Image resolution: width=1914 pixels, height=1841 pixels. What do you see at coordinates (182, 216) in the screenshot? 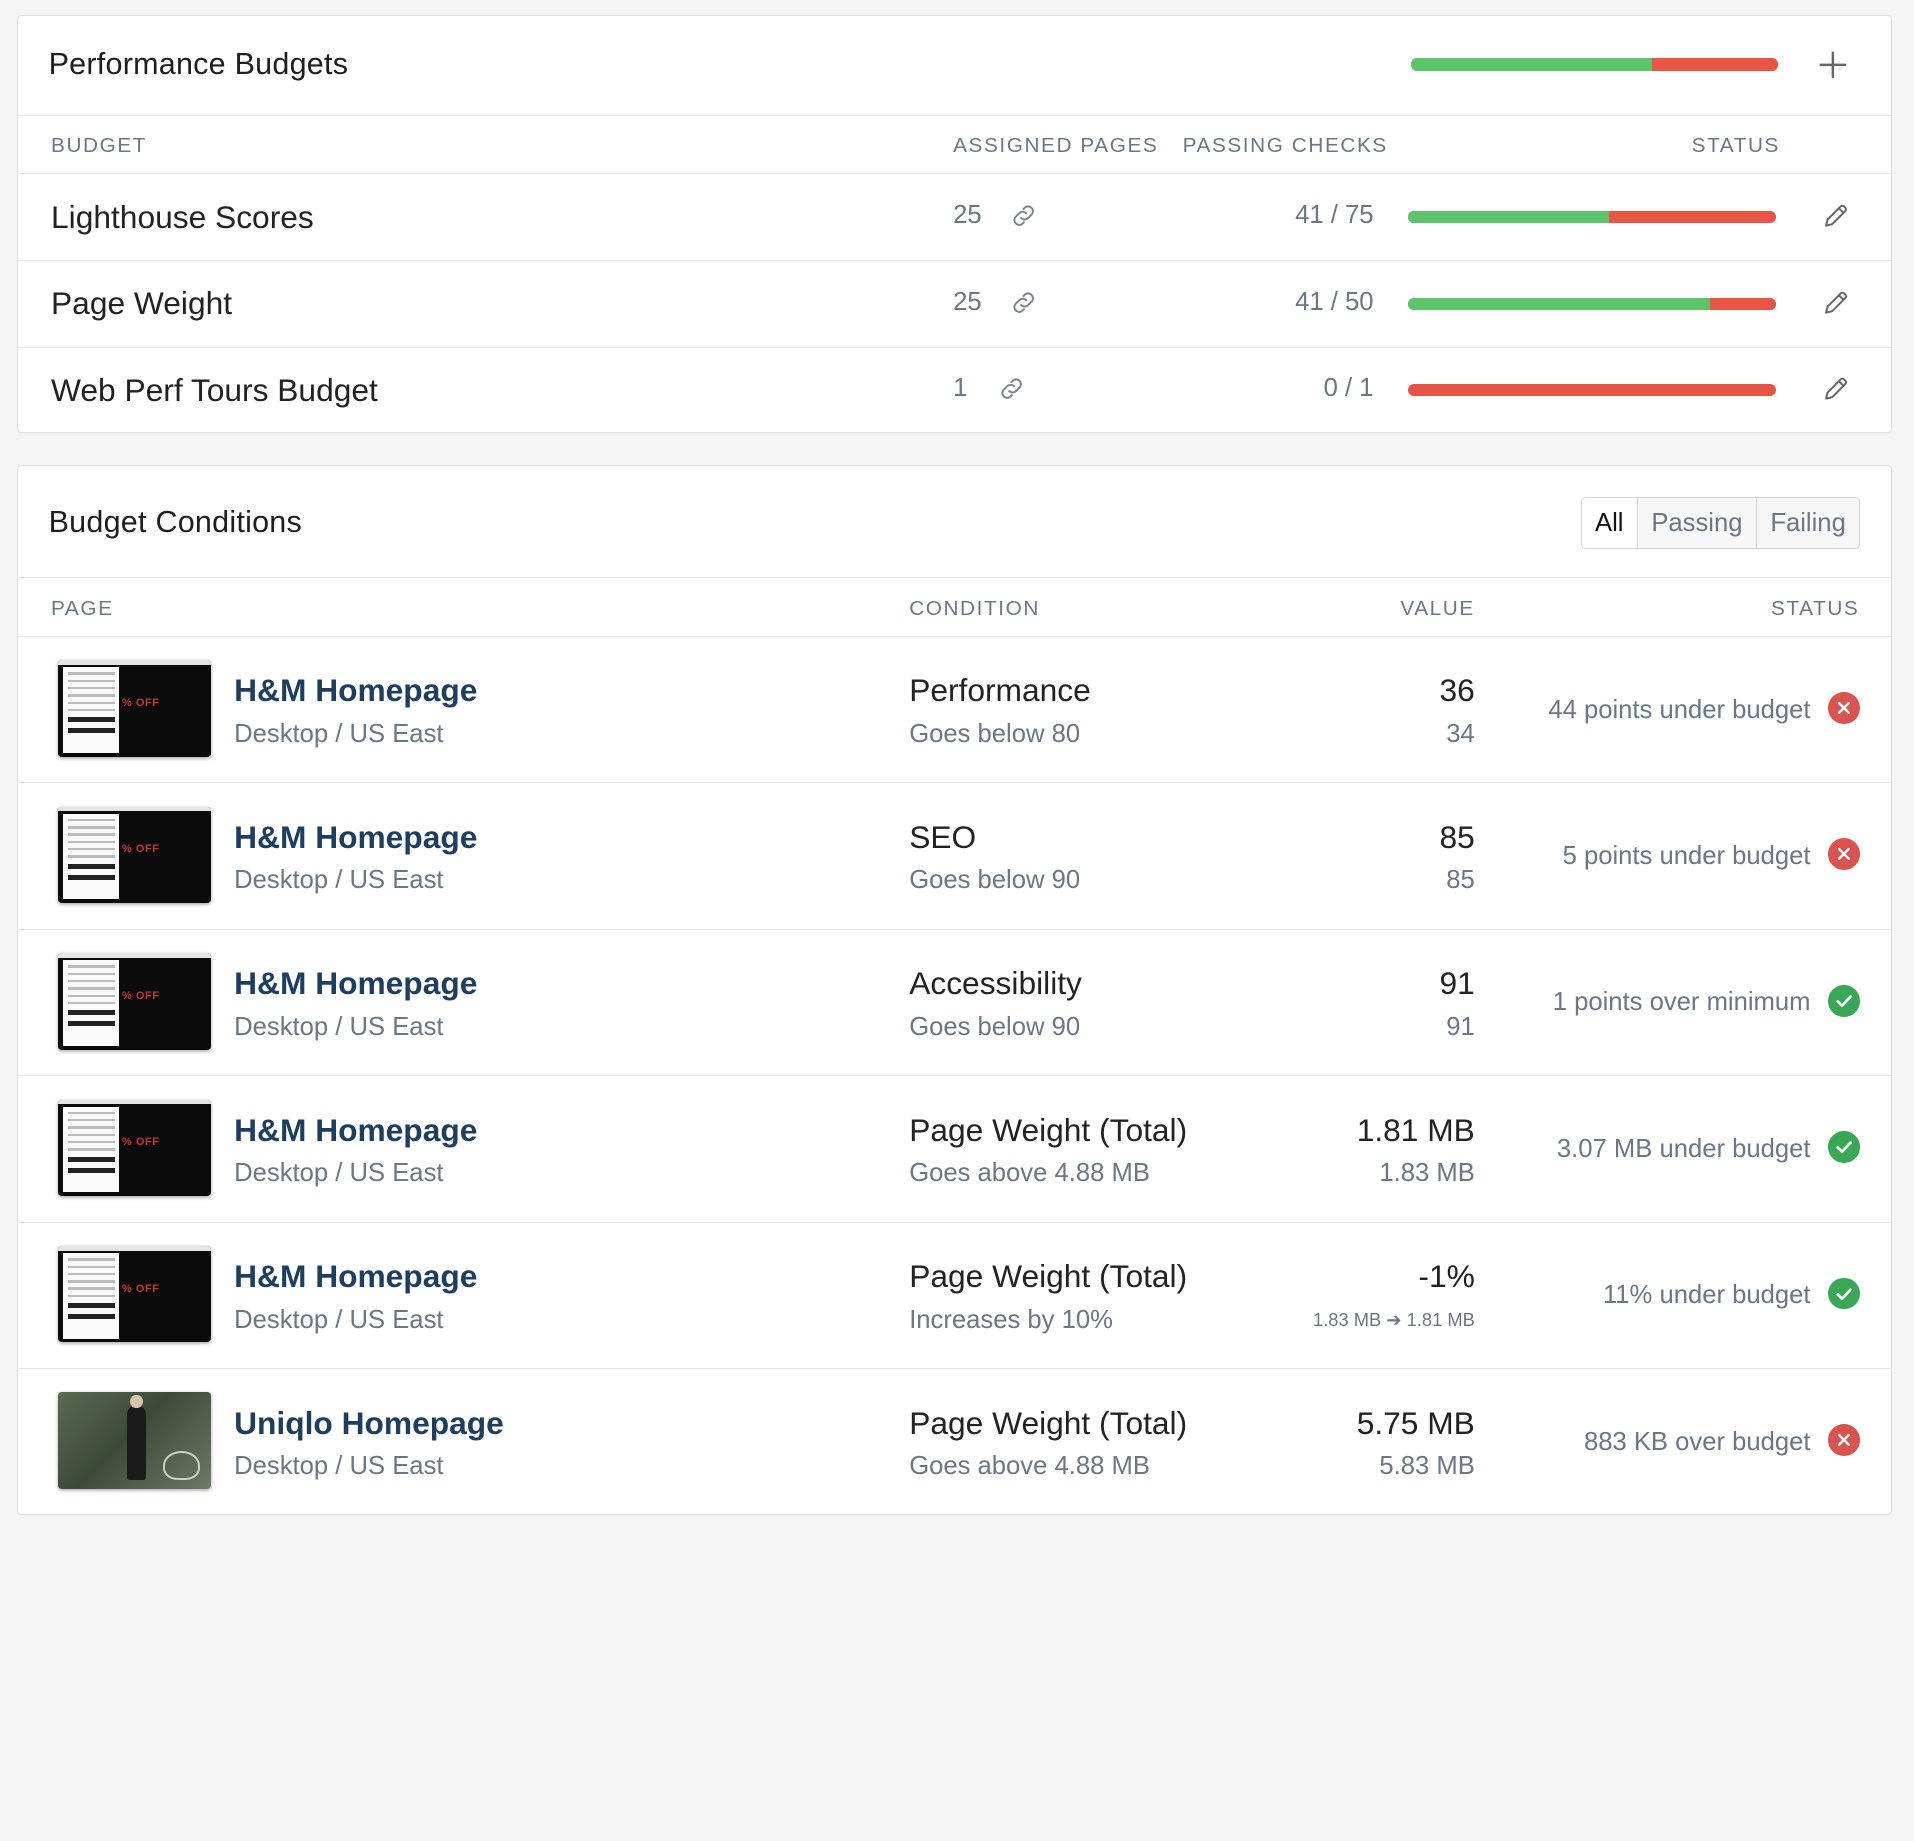
I see `budget-name: Lighthouse Scores` at bounding box center [182, 216].